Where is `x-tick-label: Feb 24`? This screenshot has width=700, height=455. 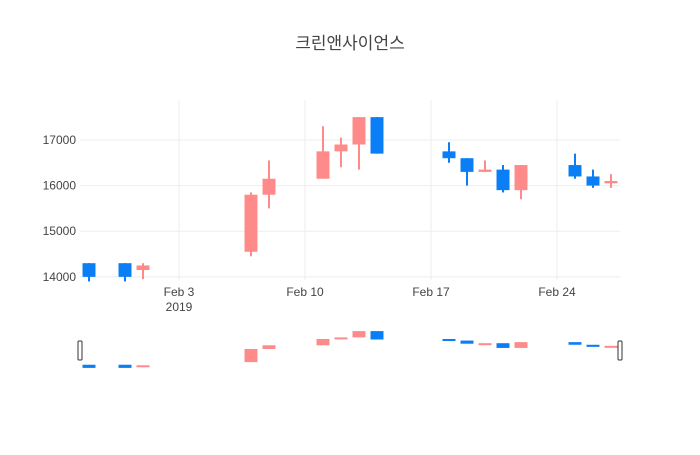
x-tick-label: Feb 24 is located at coordinates (557, 292).